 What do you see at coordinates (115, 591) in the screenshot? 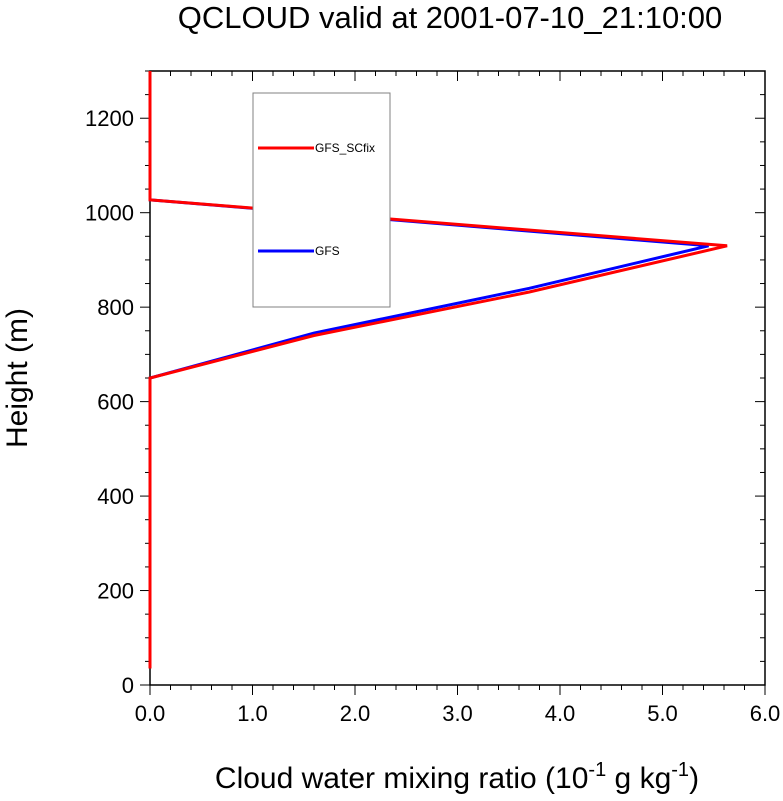
I see `y-tick-label: 200` at bounding box center [115, 591].